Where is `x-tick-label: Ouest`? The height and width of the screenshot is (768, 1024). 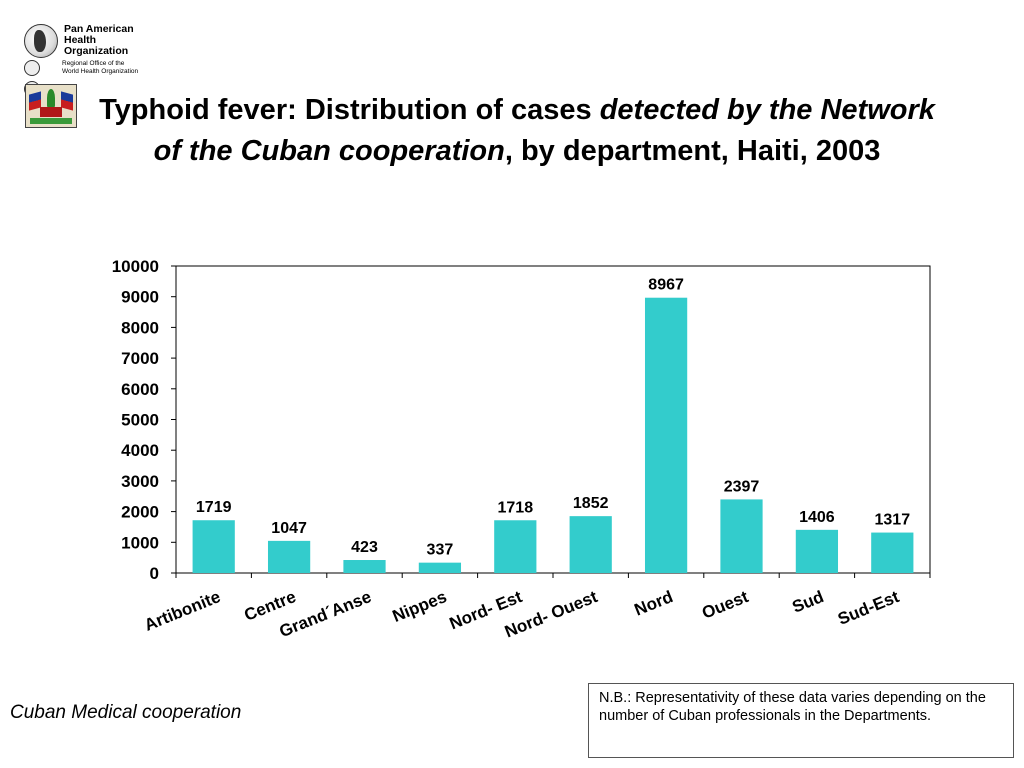 x-tick-label: Ouest is located at coordinates (725, 605).